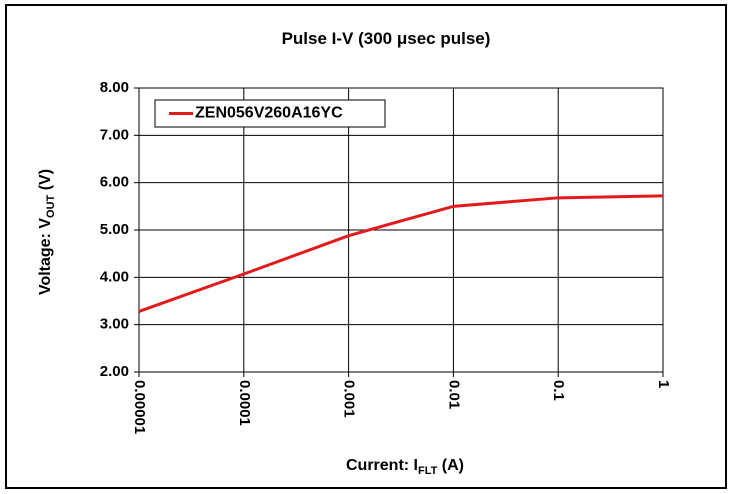 The height and width of the screenshot is (494, 734). Describe the element at coordinates (663, 384) in the screenshot. I see `x-tick-label: 1` at that location.